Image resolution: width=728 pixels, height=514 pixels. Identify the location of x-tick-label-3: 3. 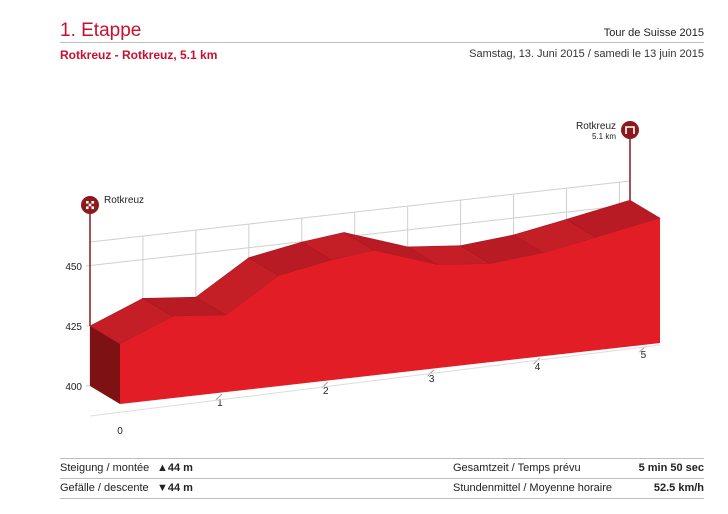
(432, 379).